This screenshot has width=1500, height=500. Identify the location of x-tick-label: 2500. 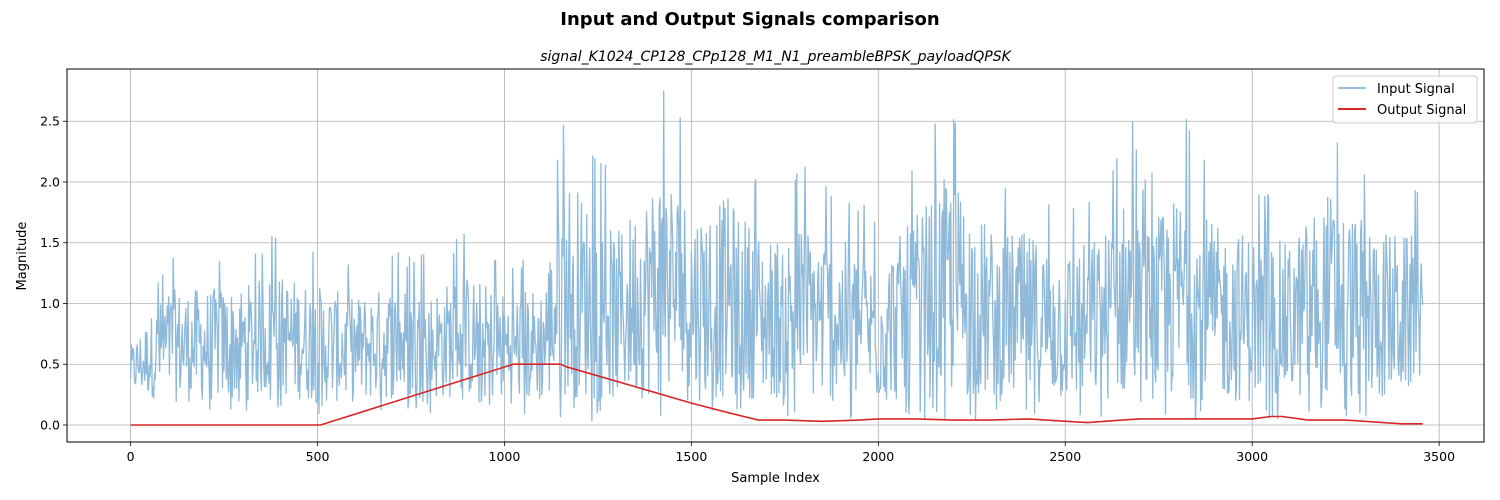
(1065, 456).